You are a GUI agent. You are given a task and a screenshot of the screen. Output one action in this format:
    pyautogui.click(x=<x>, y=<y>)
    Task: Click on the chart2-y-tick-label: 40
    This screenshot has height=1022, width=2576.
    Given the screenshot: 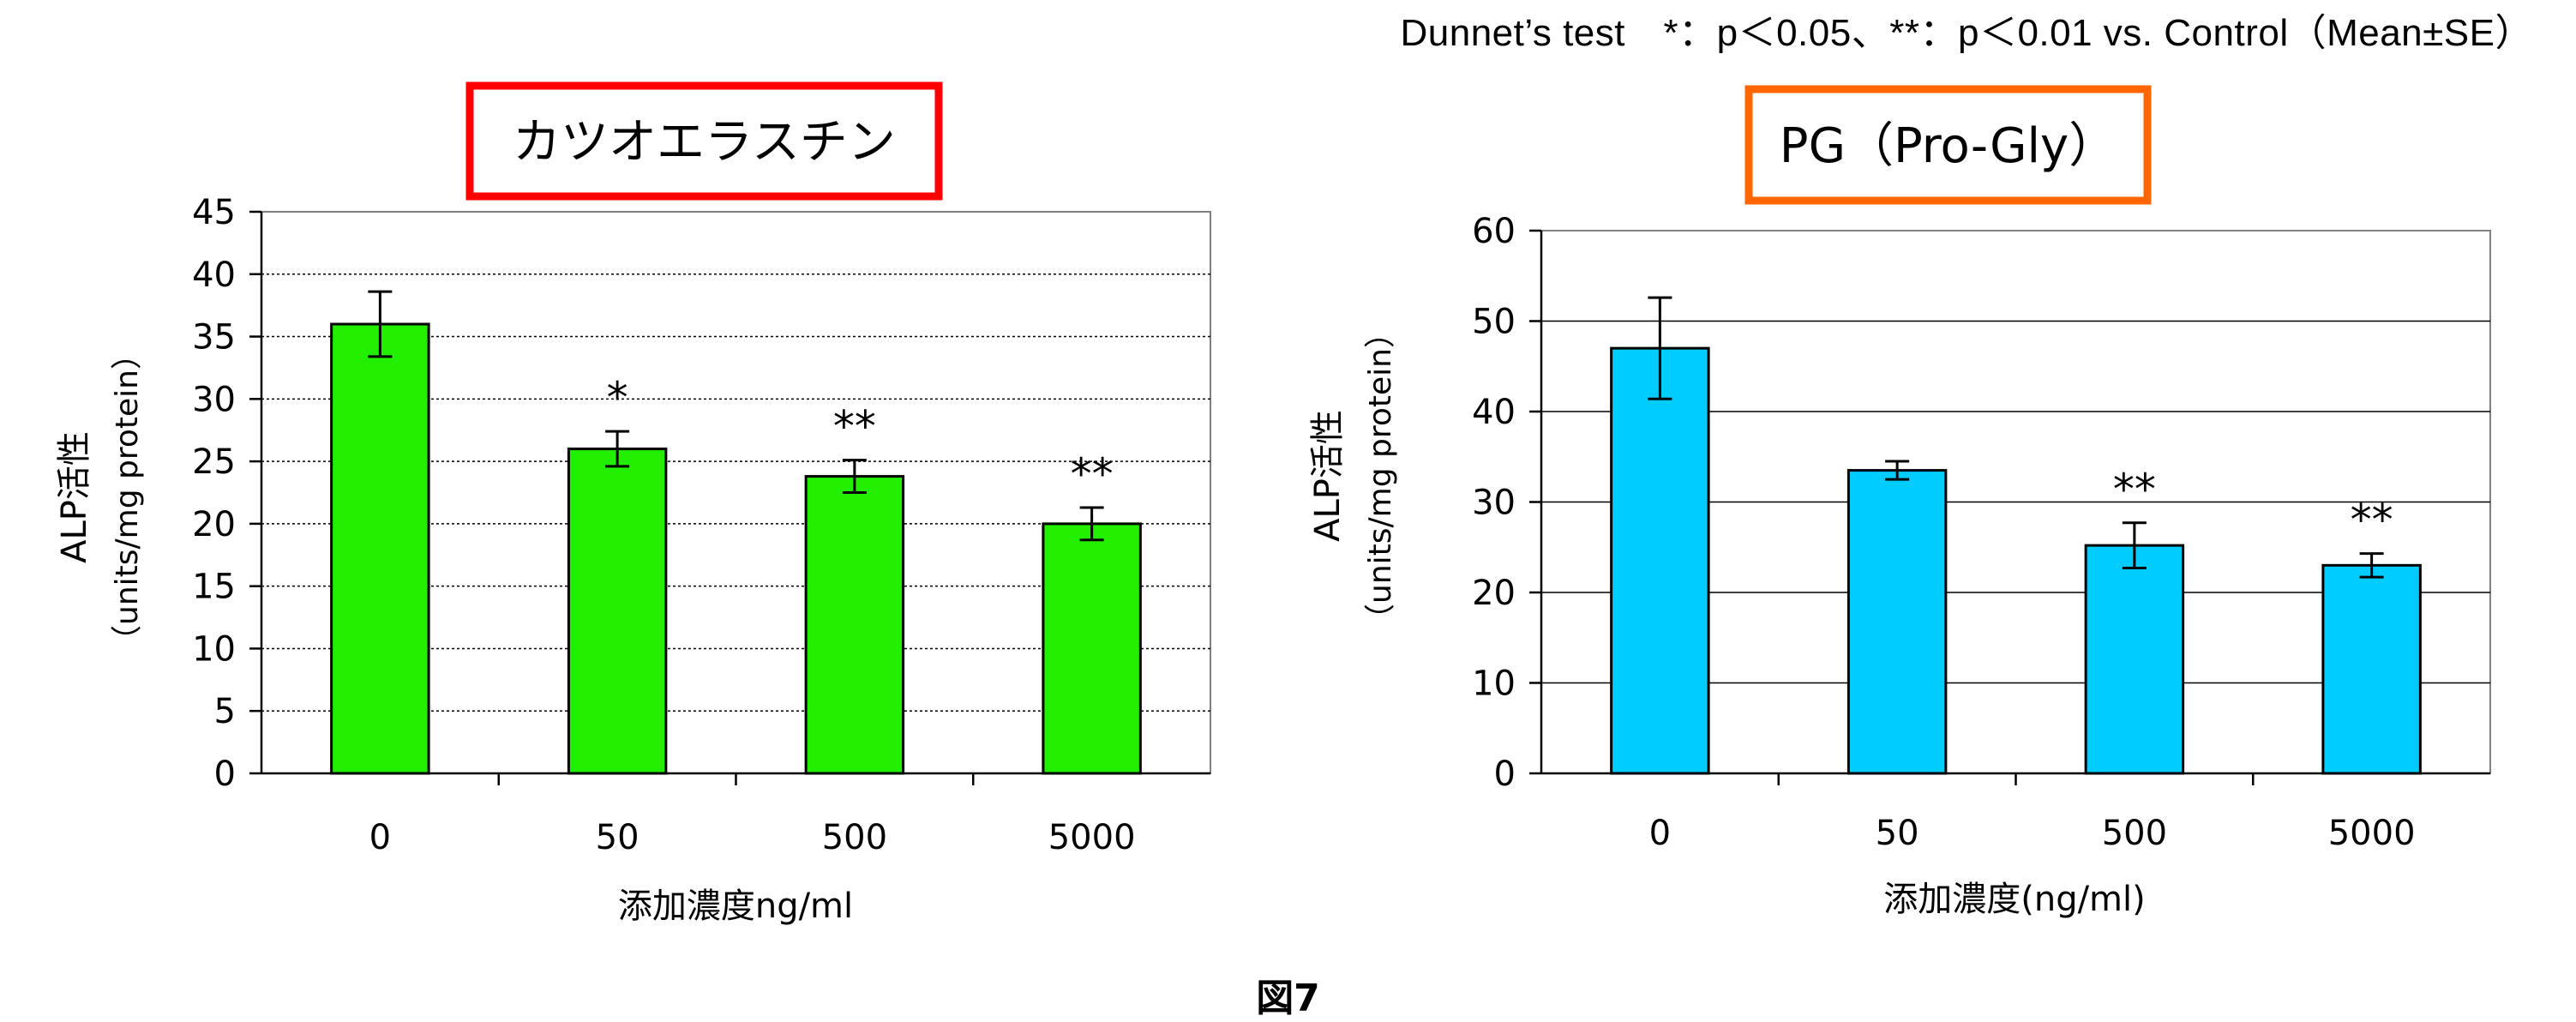 What is the action you would take?
    pyautogui.click(x=1494, y=412)
    